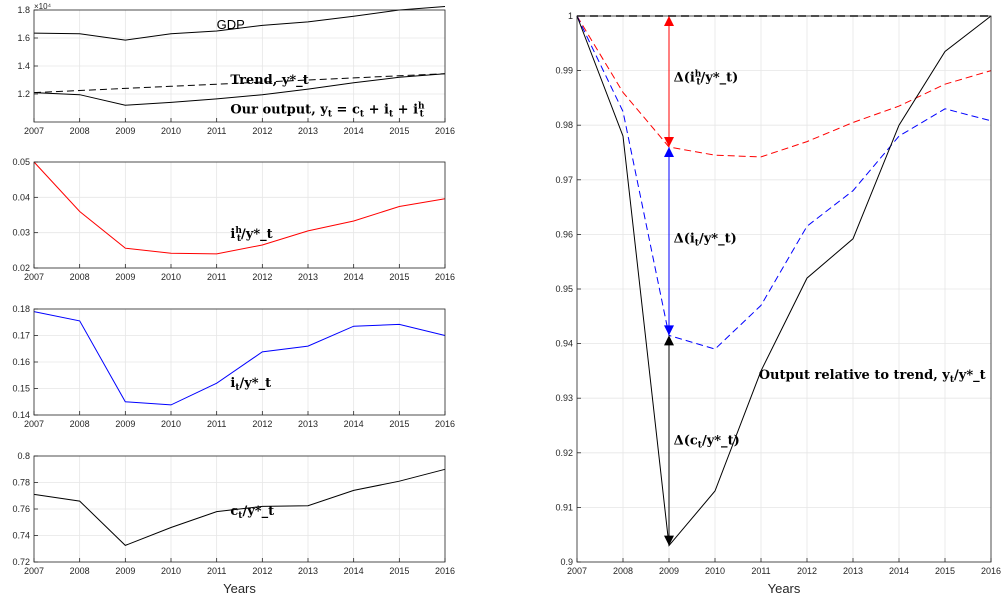  Describe the element at coordinates (21, 233) in the screenshot. I see `y-tick-label: 0.03` at that location.